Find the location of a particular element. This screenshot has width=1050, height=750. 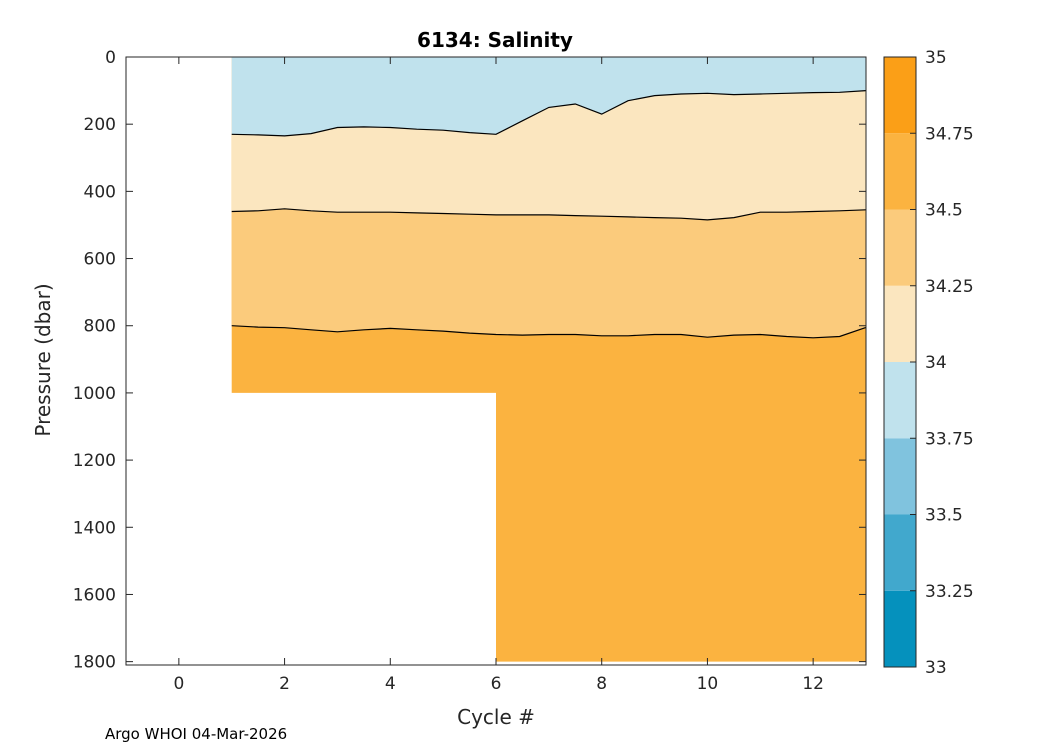

colorbar-tick-label: 33 is located at coordinates (936, 668).